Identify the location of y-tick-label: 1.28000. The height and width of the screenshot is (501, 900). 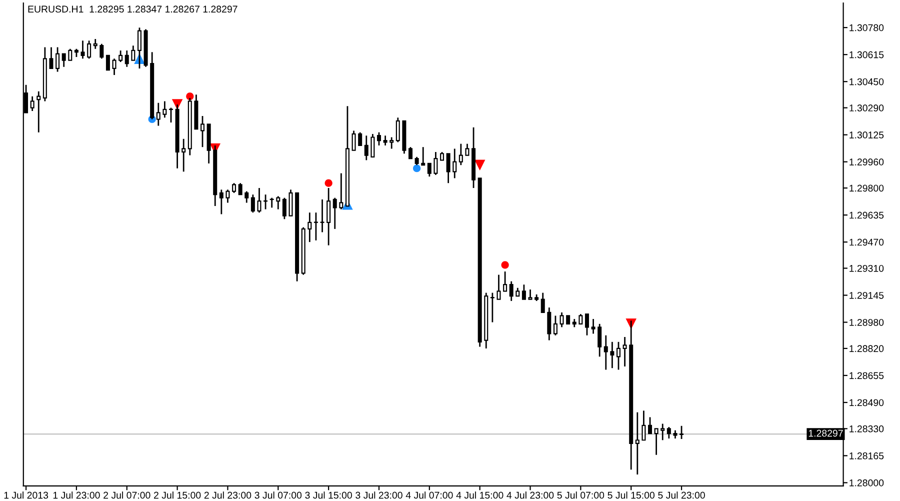
(867, 482).